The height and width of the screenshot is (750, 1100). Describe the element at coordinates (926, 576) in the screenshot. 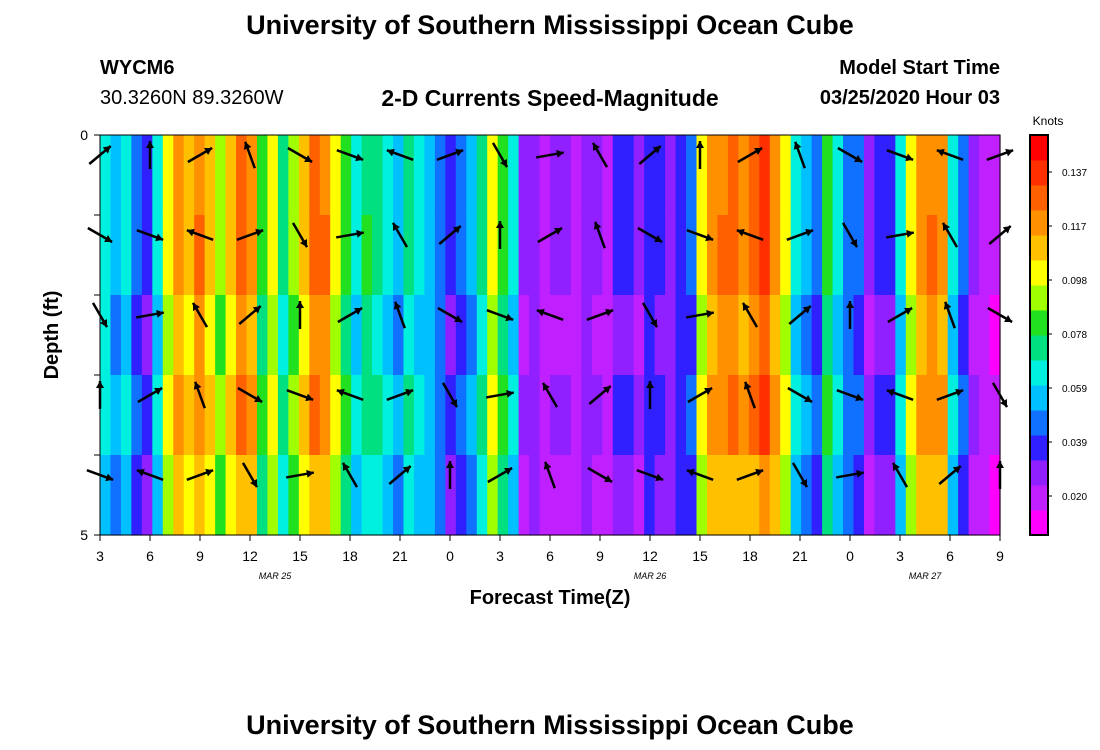

I see `date-label: MAR 27` at that location.